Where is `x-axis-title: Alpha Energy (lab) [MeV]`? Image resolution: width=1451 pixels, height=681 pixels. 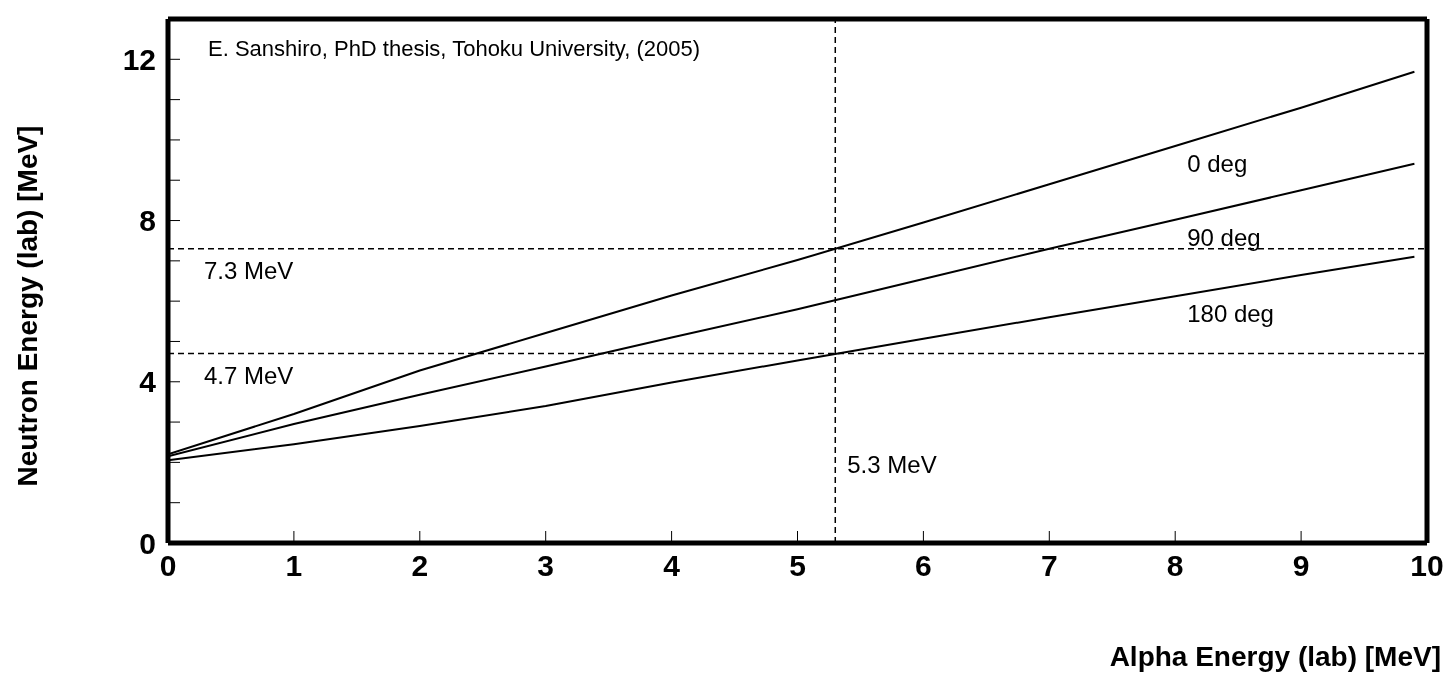
x-axis-title: Alpha Energy (lab) [MeV] is located at coordinates (1275, 657).